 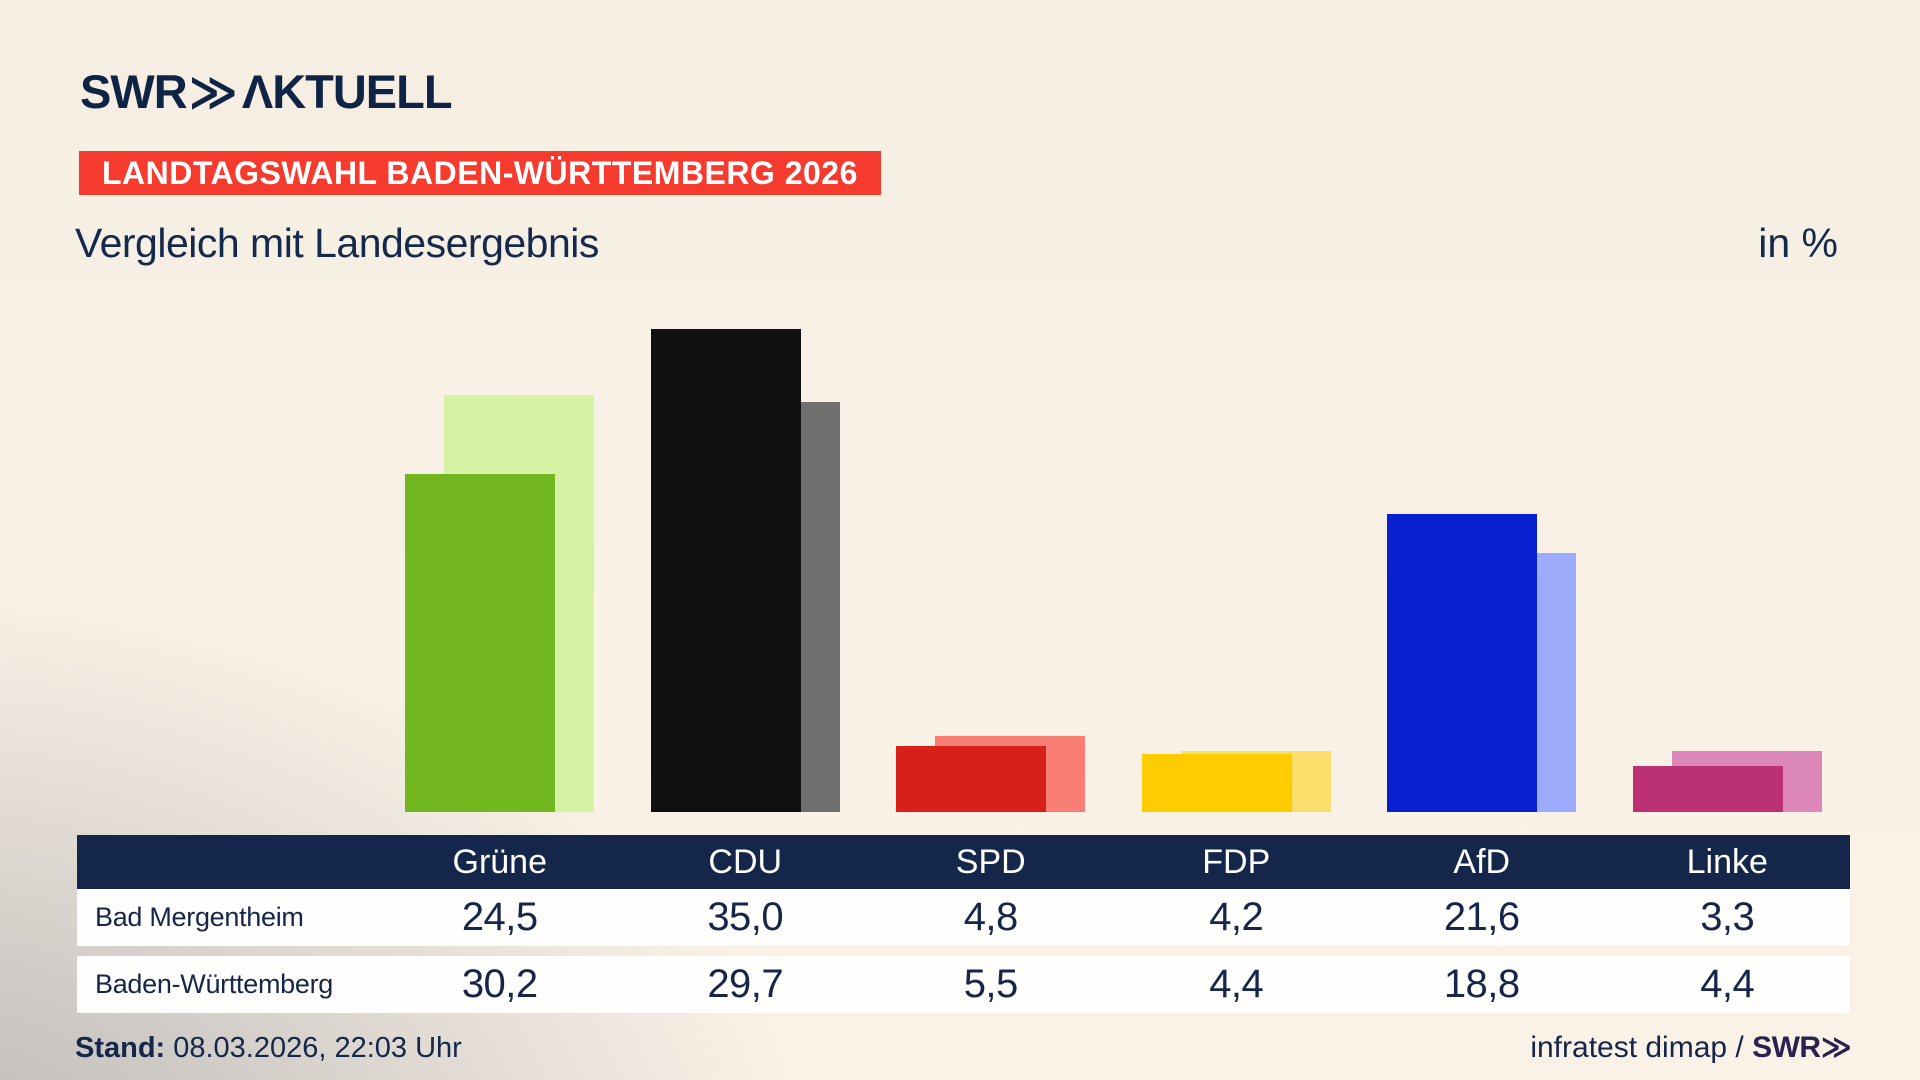 I want to click on swr-aktuell-logo: SWR≫ ΛKTUELL, so click(x=266, y=92).